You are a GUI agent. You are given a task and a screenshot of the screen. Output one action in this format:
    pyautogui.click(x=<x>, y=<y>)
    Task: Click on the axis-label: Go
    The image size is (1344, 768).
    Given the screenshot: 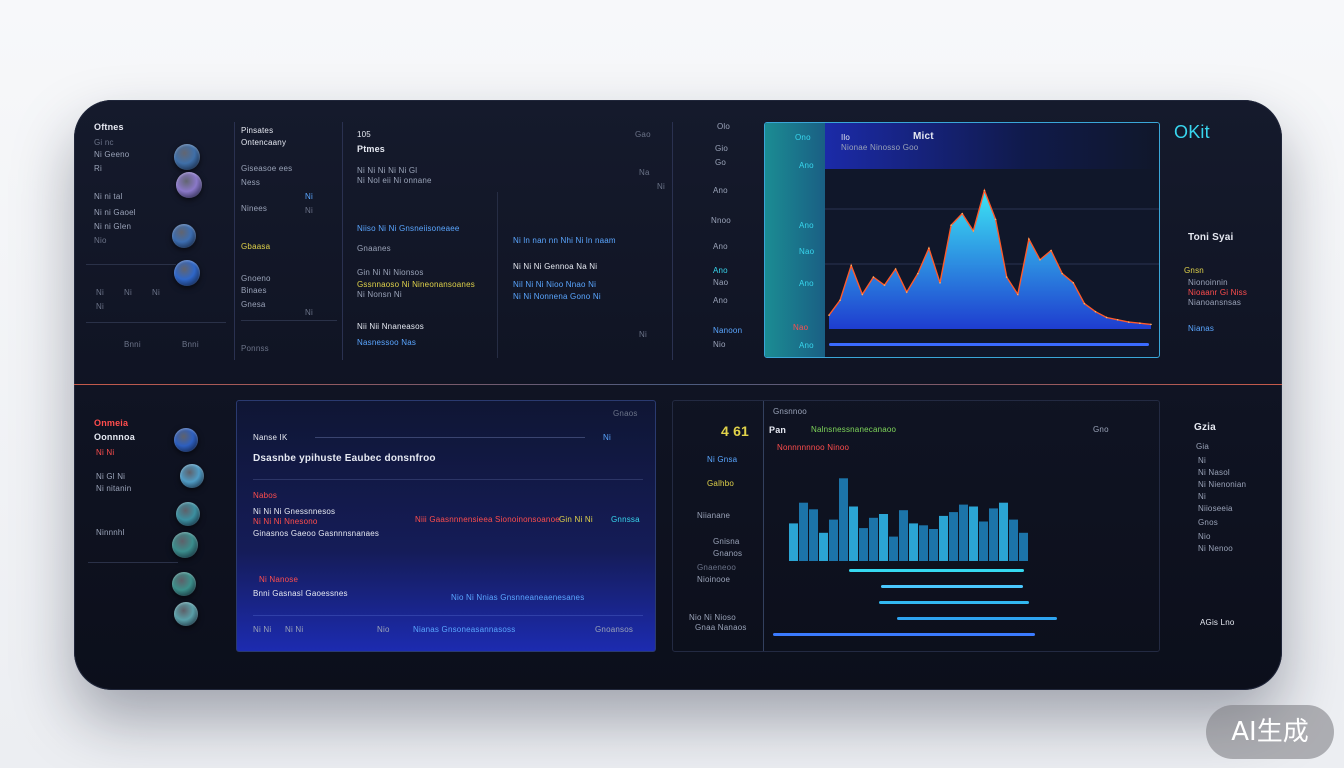 What is the action you would take?
    pyautogui.click(x=721, y=162)
    